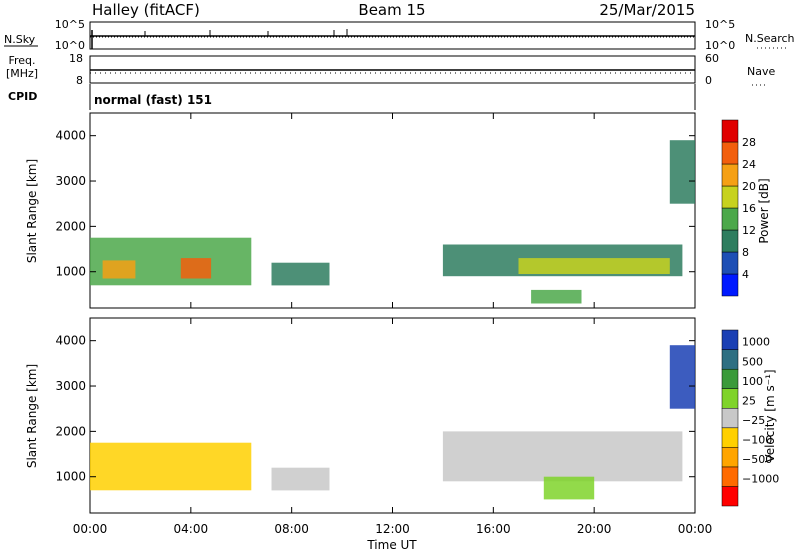 This screenshot has height=554, width=800. What do you see at coordinates (764, 210) in the screenshot?
I see `power-colorbar-label: Power [dB]` at bounding box center [764, 210].